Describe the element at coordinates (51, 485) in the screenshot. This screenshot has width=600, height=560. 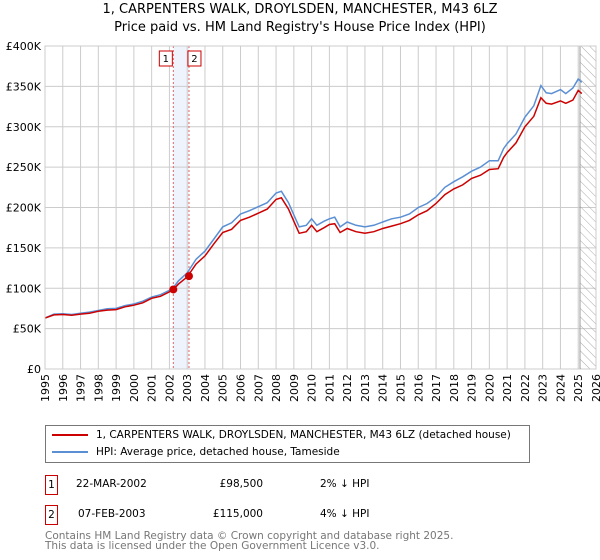
I see `transaction-badge: 1` at that location.